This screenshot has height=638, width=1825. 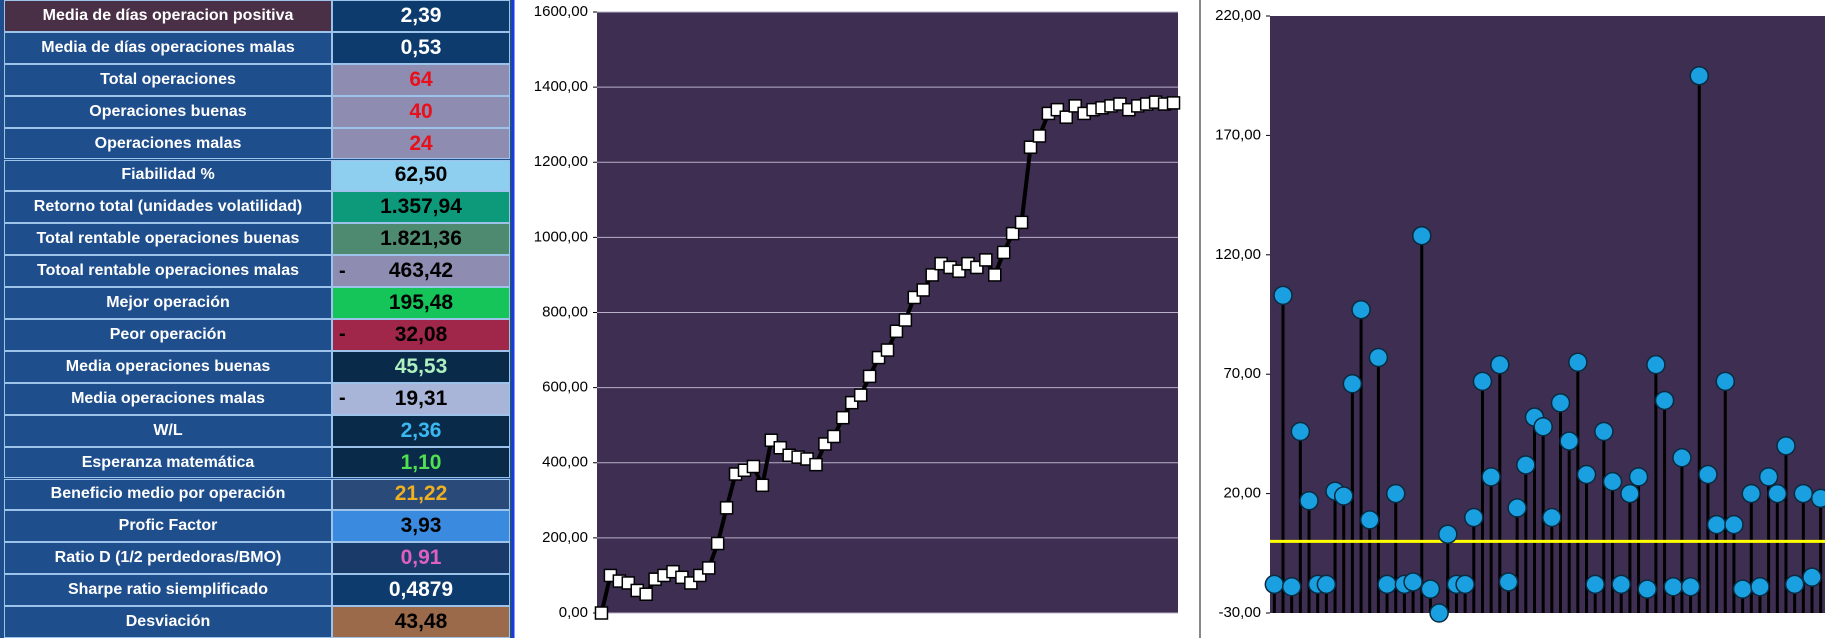 I want to click on row-label: Total rentable operaciones buenas, so click(x=168, y=239).